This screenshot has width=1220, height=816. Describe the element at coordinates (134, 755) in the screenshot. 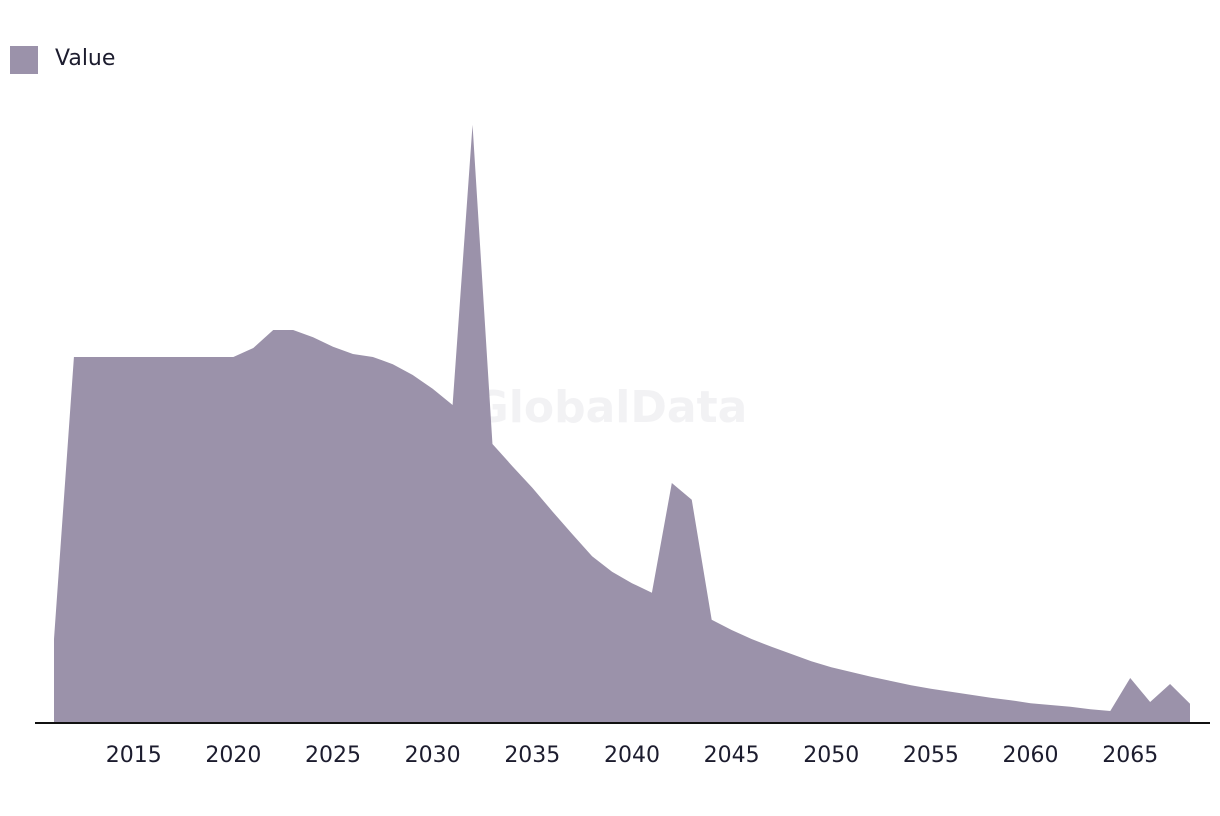

I see `x-tick-label: 2015` at that location.